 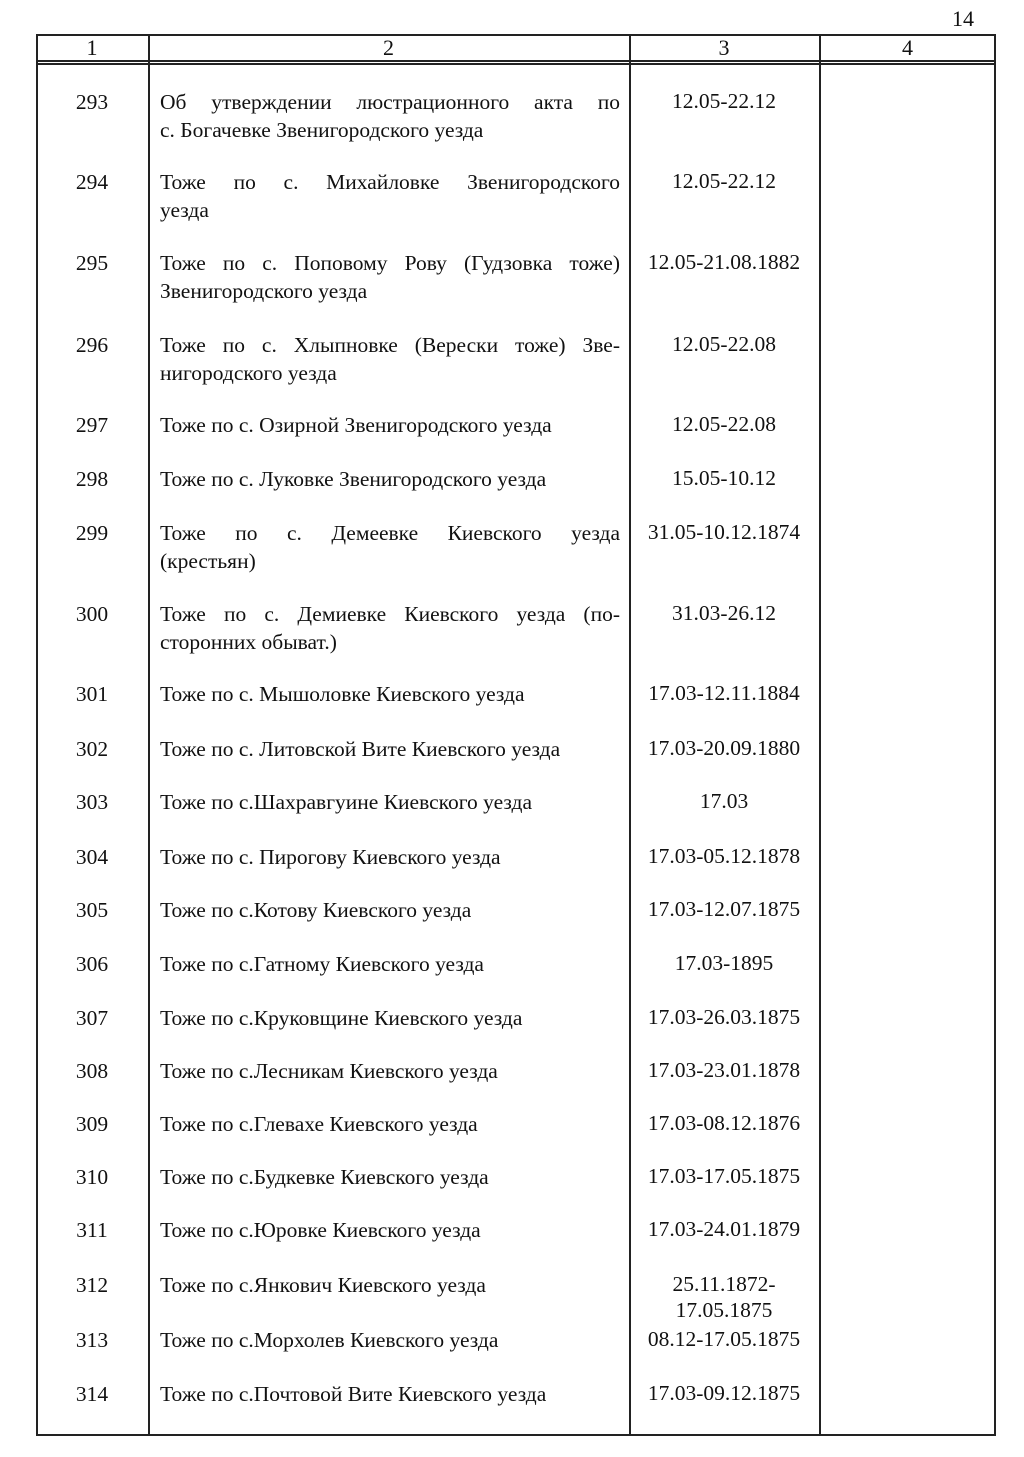 I want to click on description-line: Тоже по с. Демиевке Киевского уезда (по-, so click(x=390, y=614).